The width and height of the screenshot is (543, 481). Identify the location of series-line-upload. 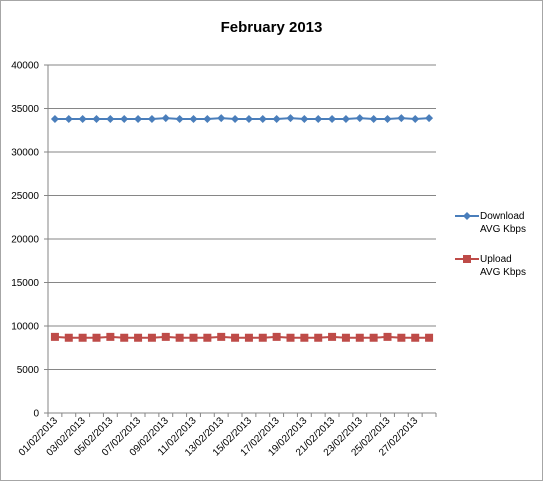
(242, 337).